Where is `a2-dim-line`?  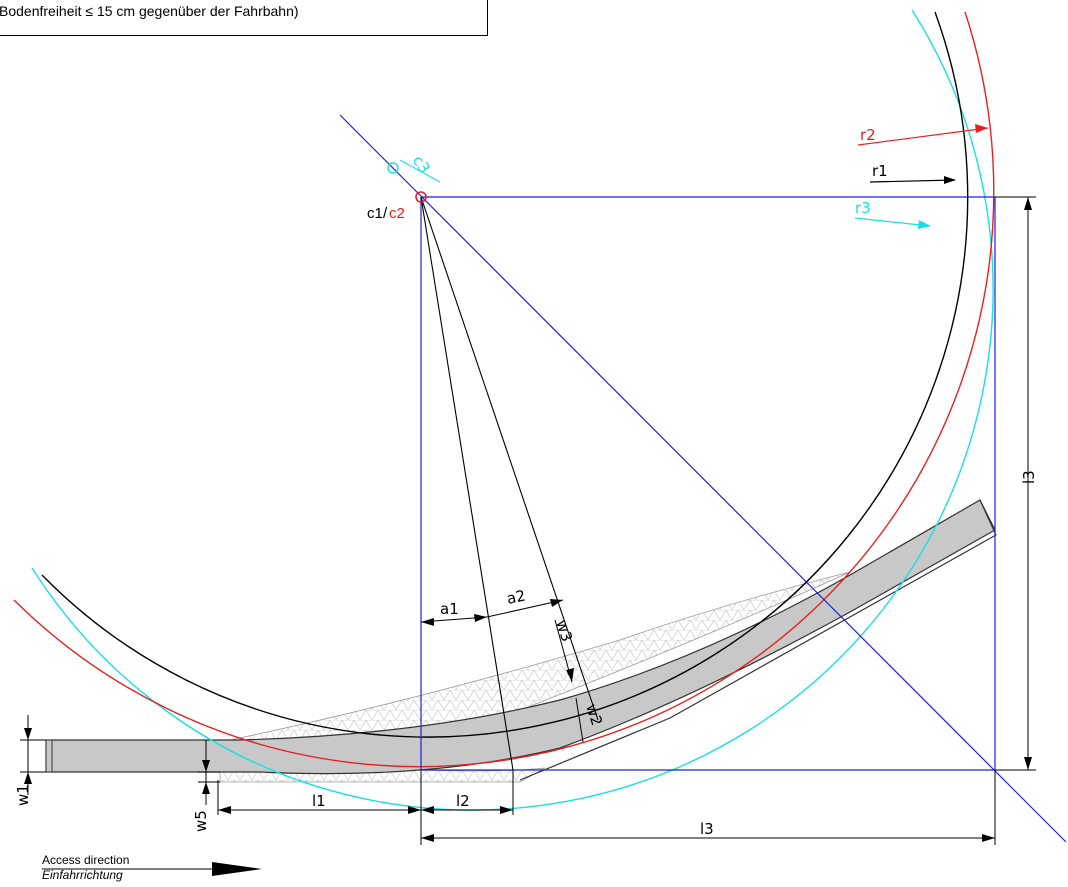
a2-dim-line is located at coordinates (525, 608).